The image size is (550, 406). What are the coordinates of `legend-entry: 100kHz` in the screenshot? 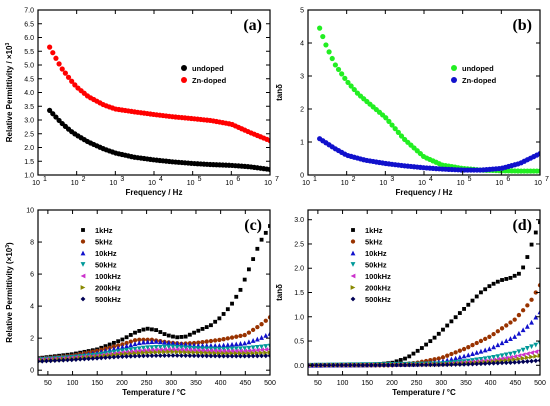 It's located at (108, 276).